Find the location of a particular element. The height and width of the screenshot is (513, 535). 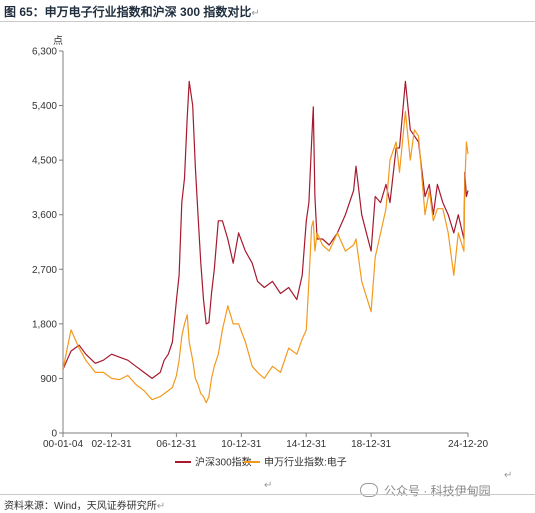

y-tick-label: 2,700 is located at coordinates (44, 270).